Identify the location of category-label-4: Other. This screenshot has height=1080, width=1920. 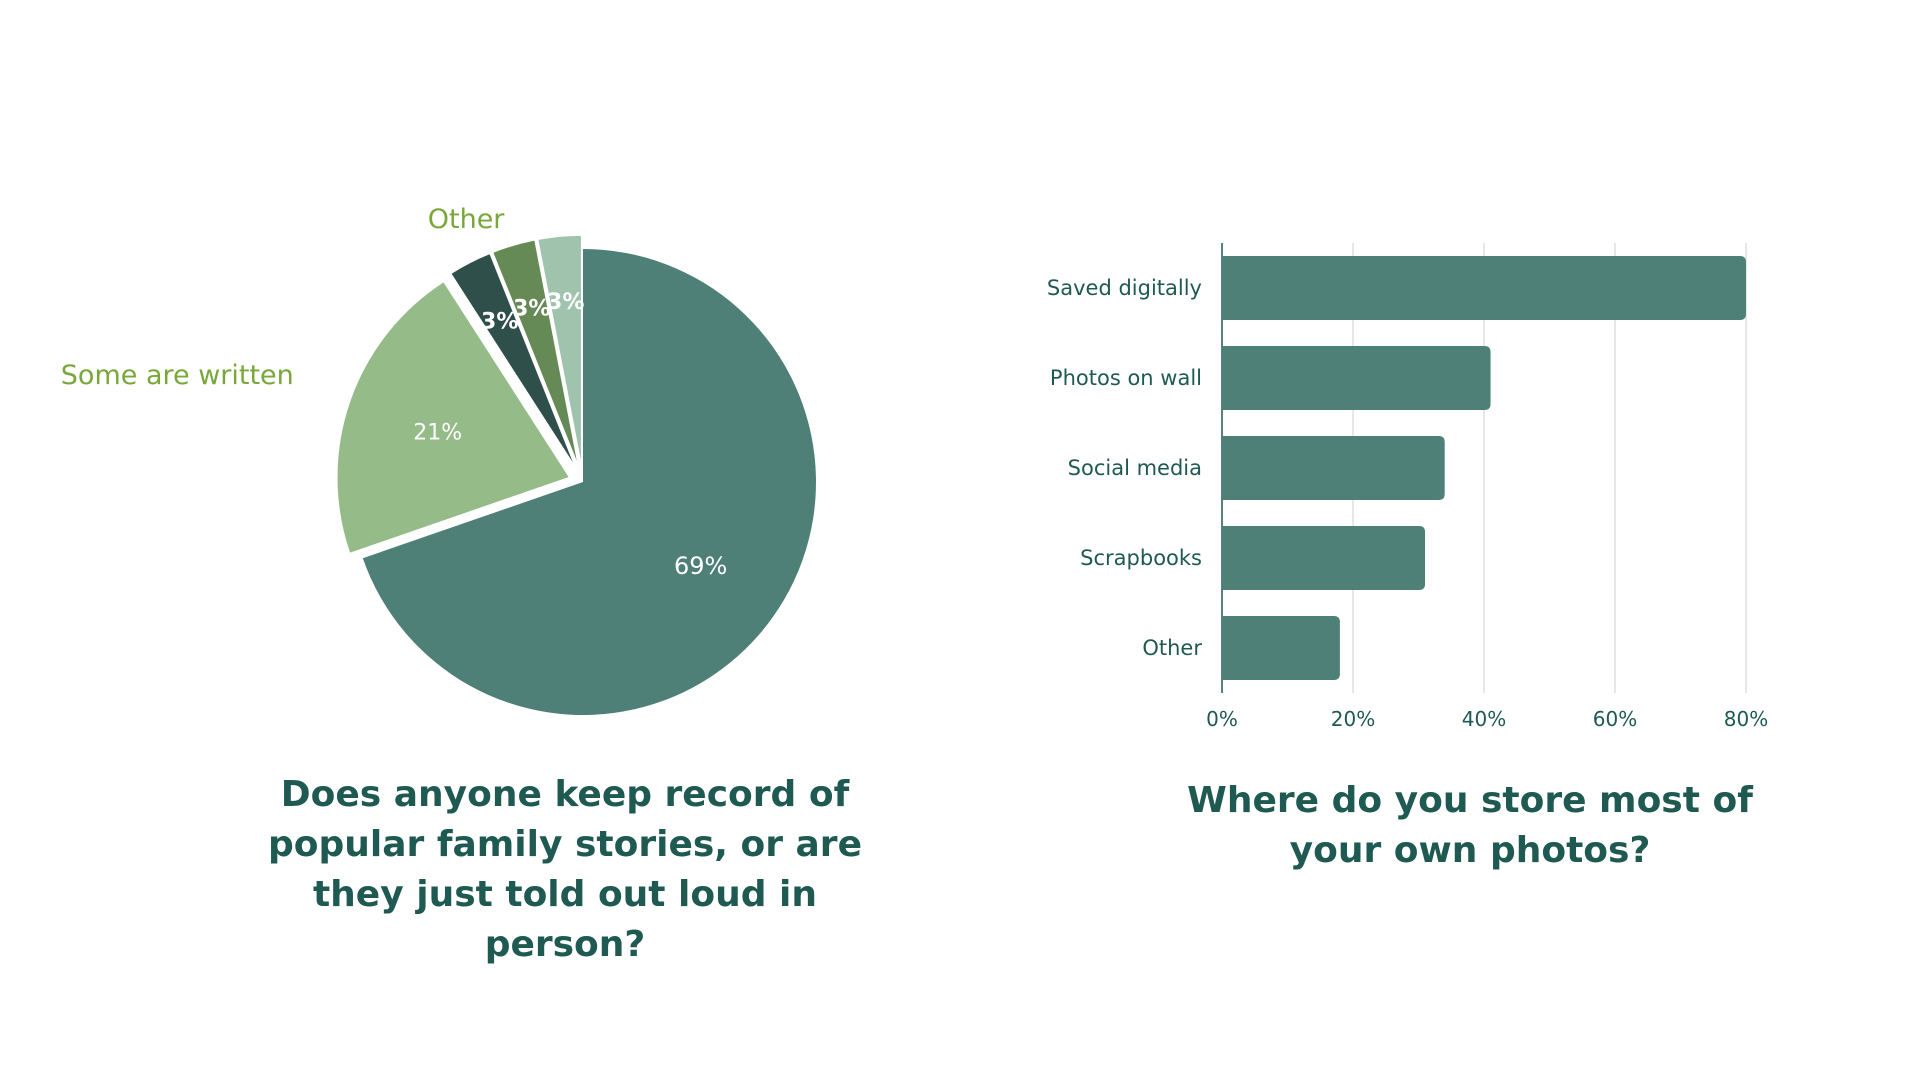
(1172, 648).